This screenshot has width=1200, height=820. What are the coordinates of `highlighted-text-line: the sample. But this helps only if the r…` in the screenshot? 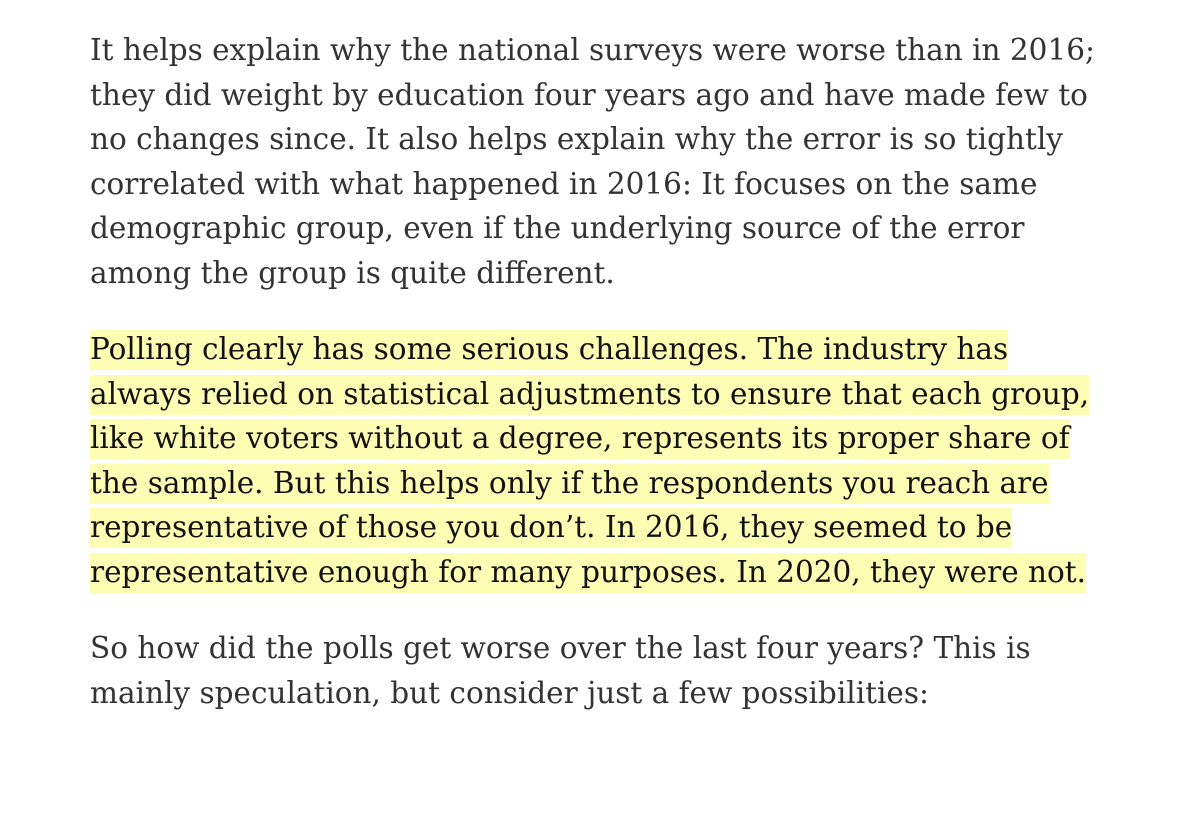 It's located at (620, 483).